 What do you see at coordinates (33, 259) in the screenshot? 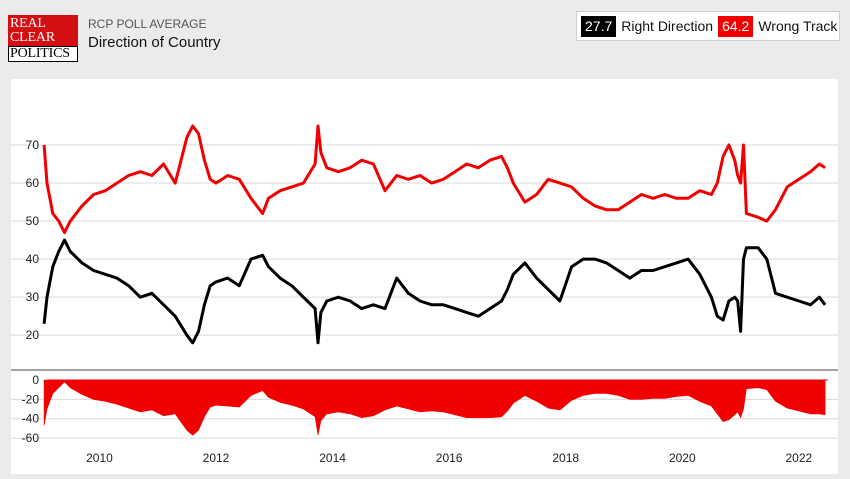
I see `y-tick-label: 40` at bounding box center [33, 259].